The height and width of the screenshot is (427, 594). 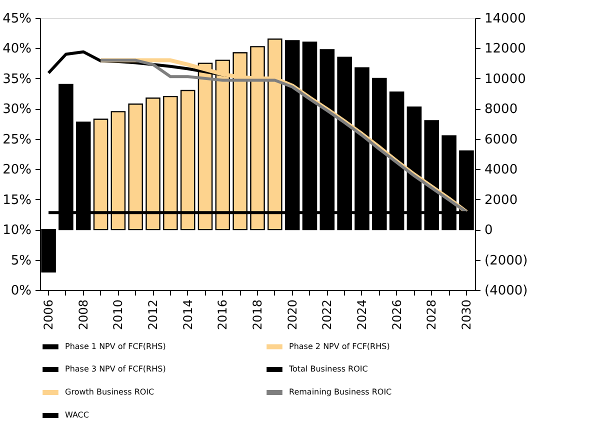 What do you see at coordinates (17, 140) in the screenshot?
I see `y-tick-label: 25%` at bounding box center [17, 140].